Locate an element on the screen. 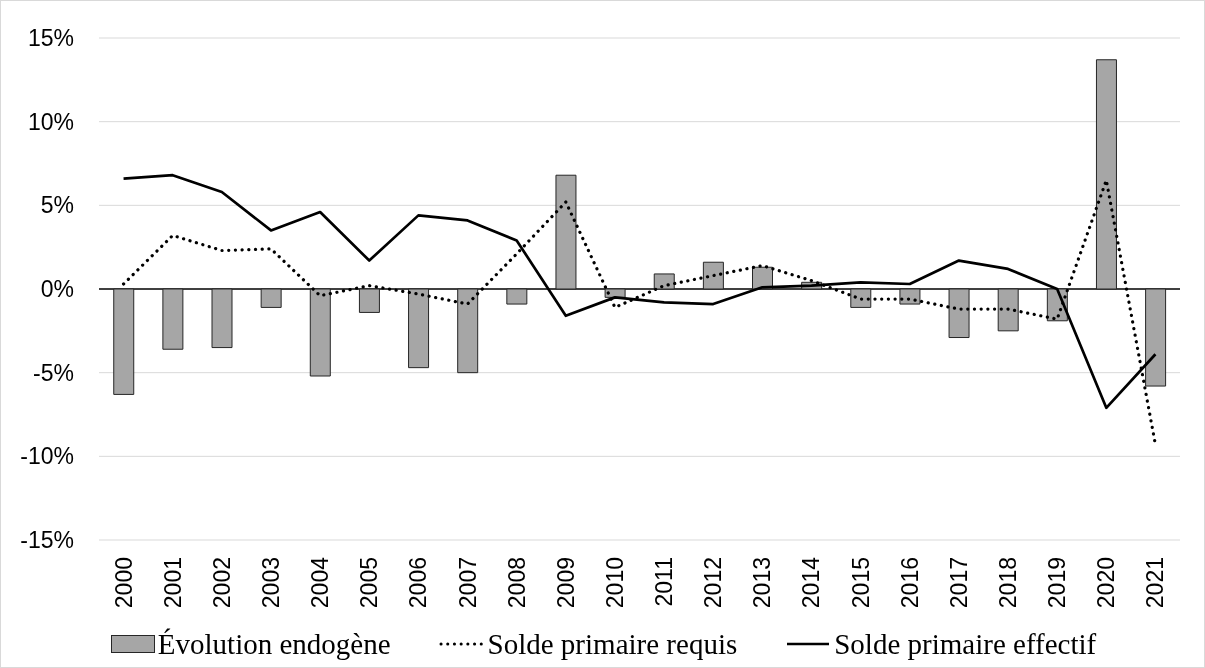  x-tick-label: 2012 is located at coordinates (713, 583).